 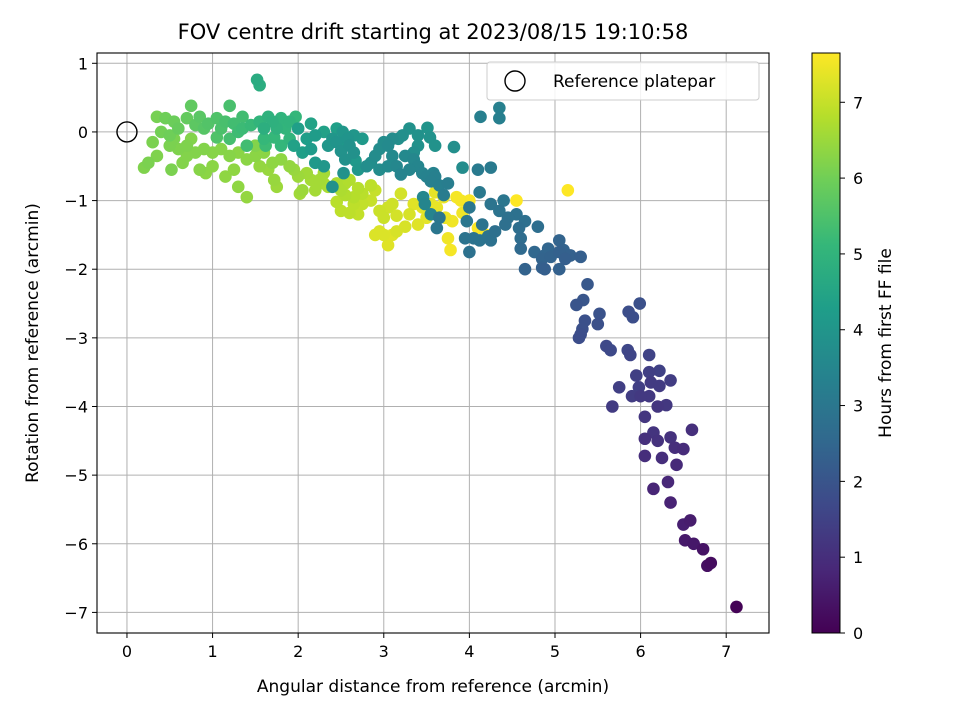 I want to click on x-tick-label: 5, so click(x=555, y=651).